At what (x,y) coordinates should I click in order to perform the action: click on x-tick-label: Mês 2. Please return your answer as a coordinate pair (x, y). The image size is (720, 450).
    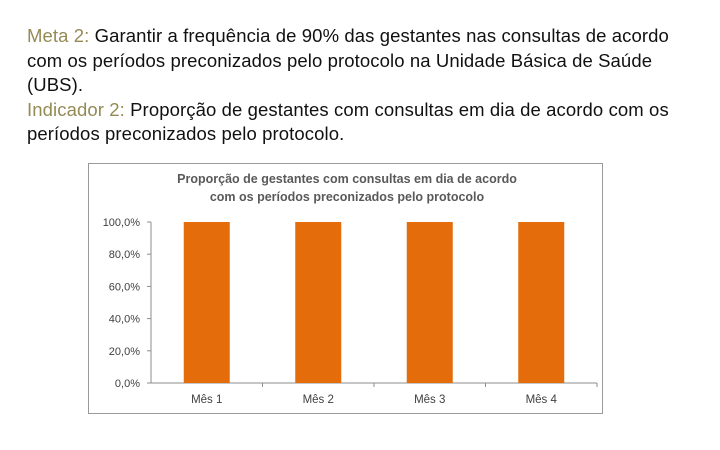
    Looking at the image, I should click on (318, 400).